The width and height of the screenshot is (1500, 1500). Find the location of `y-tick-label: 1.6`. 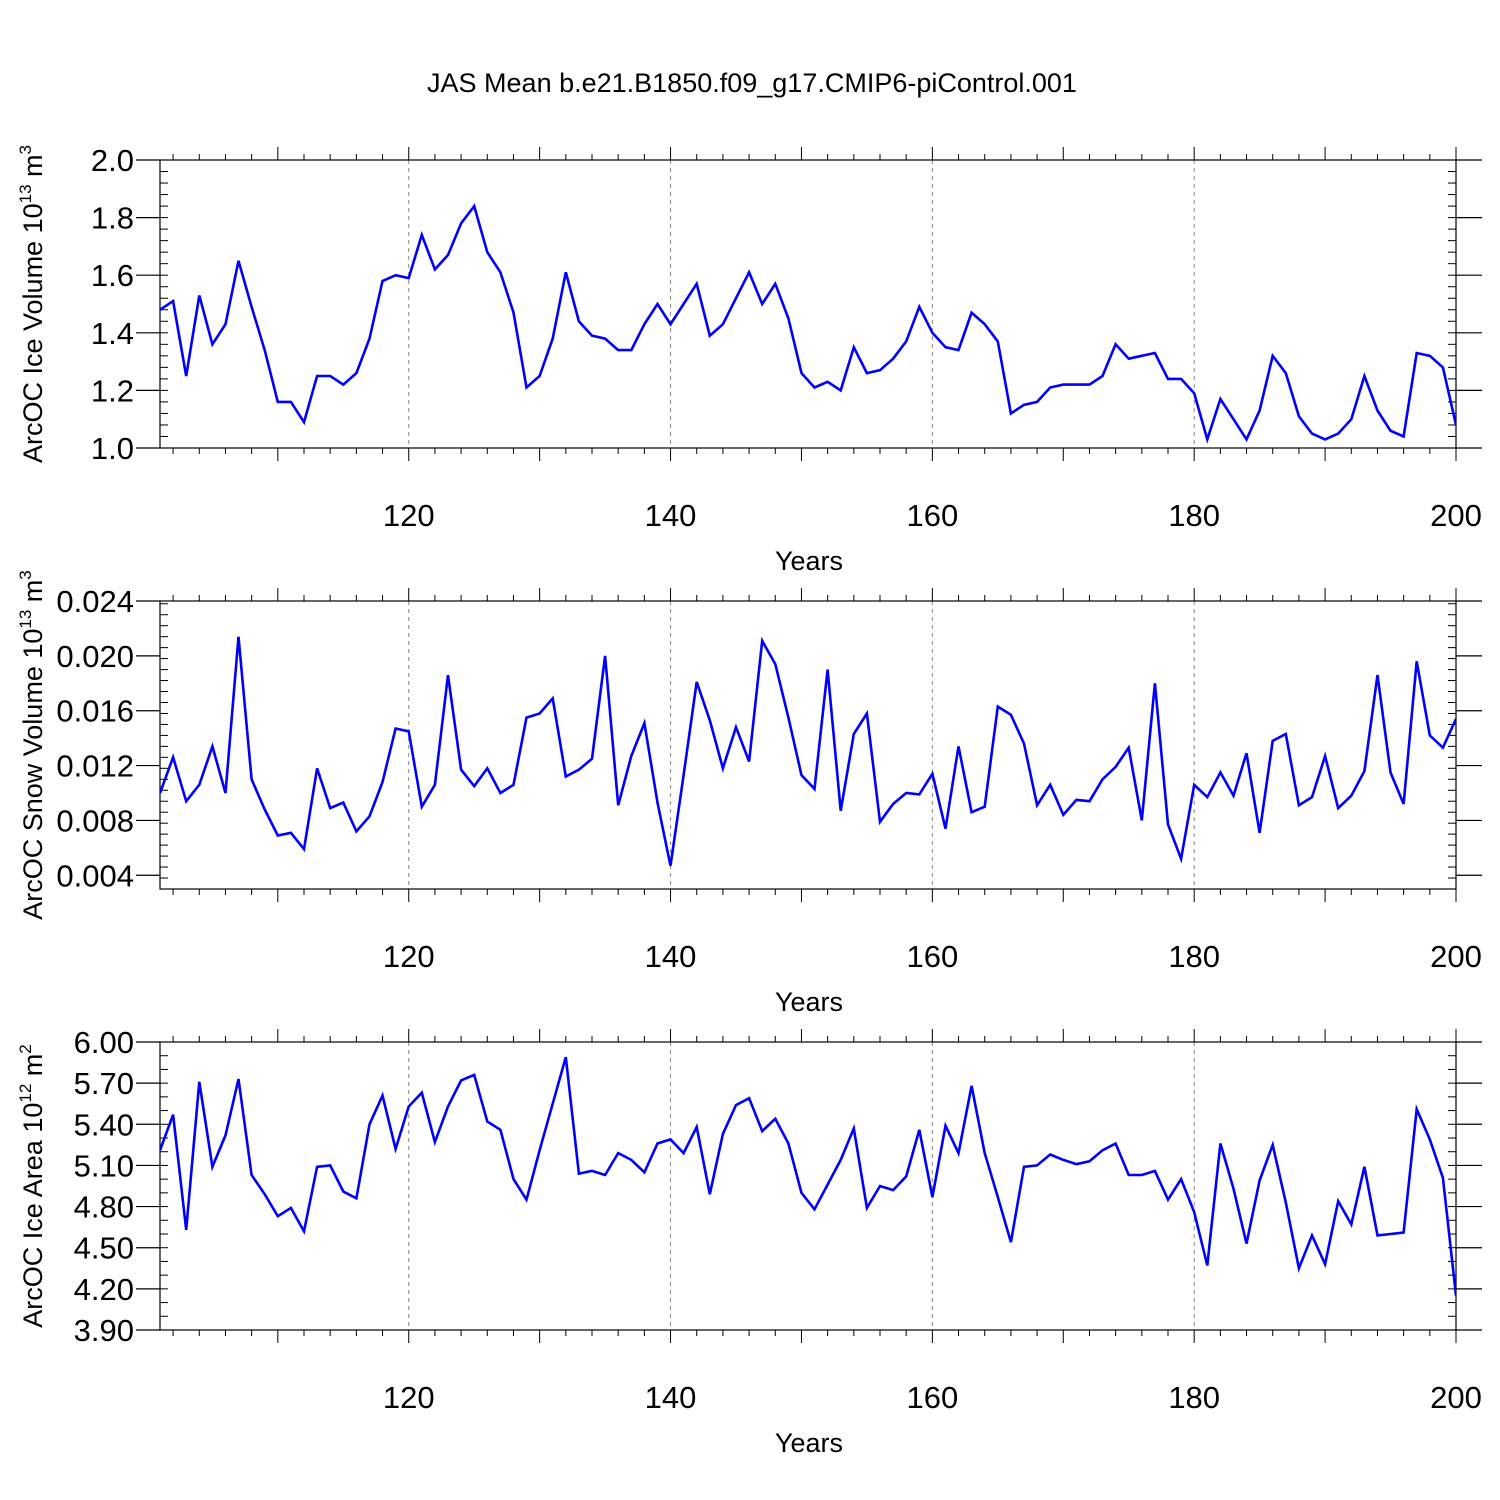

y-tick-label: 1.6 is located at coordinates (112, 275).